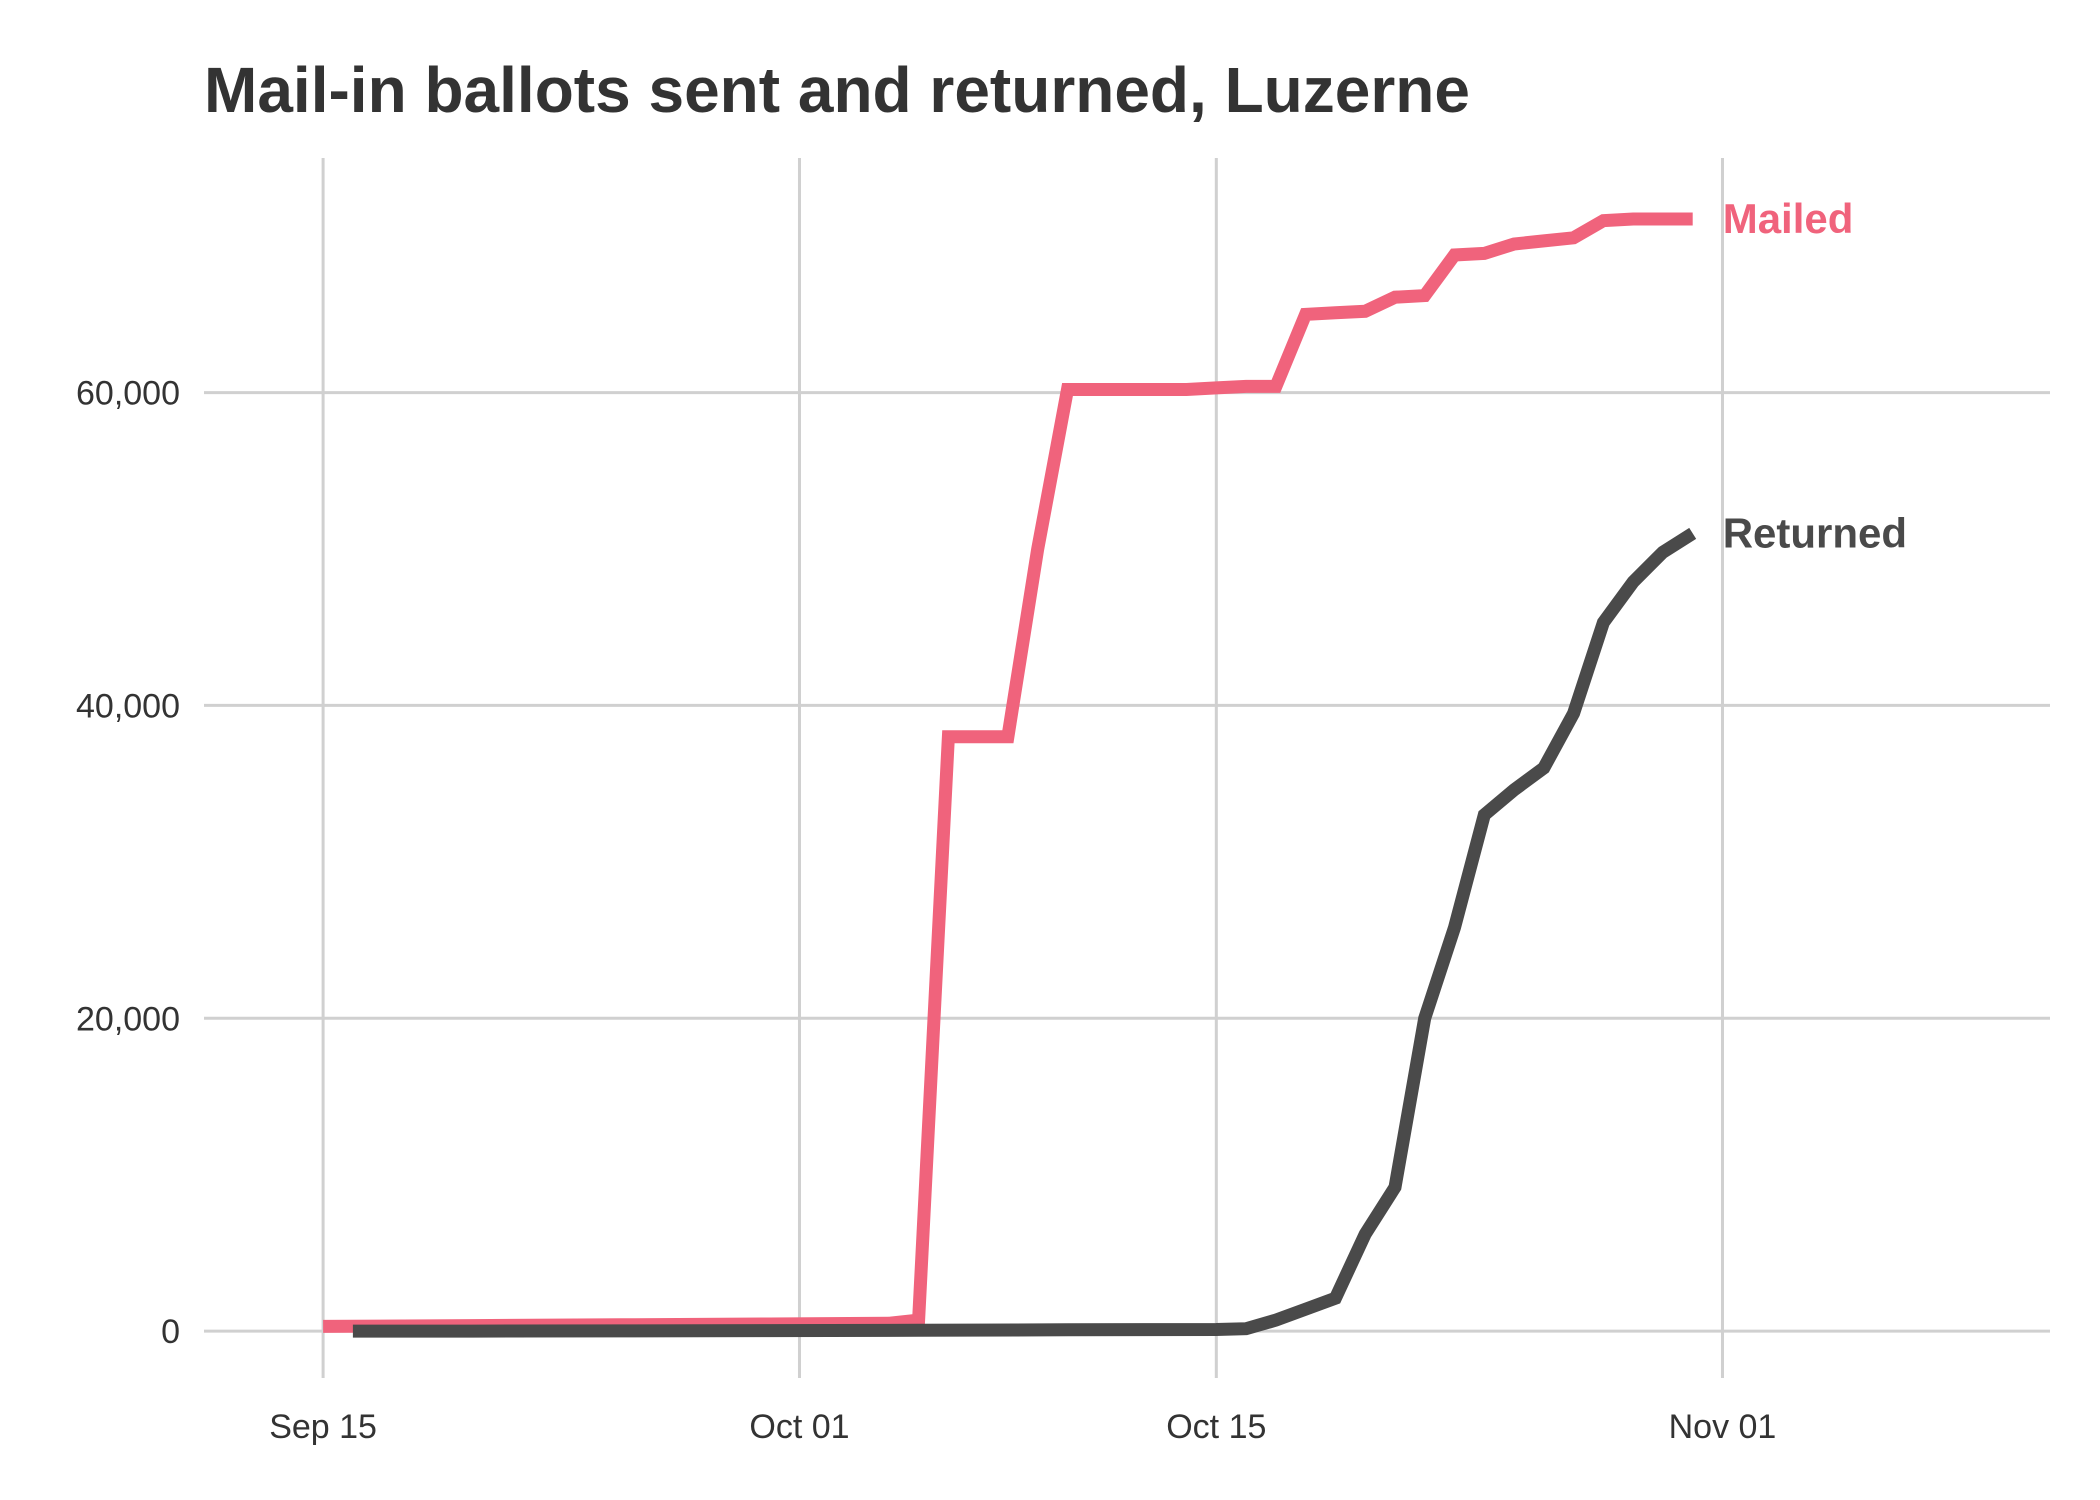 This screenshot has width=2100, height=1500. What do you see at coordinates (1723, 1427) in the screenshot?
I see `x-tick-label: Nov 01` at bounding box center [1723, 1427].